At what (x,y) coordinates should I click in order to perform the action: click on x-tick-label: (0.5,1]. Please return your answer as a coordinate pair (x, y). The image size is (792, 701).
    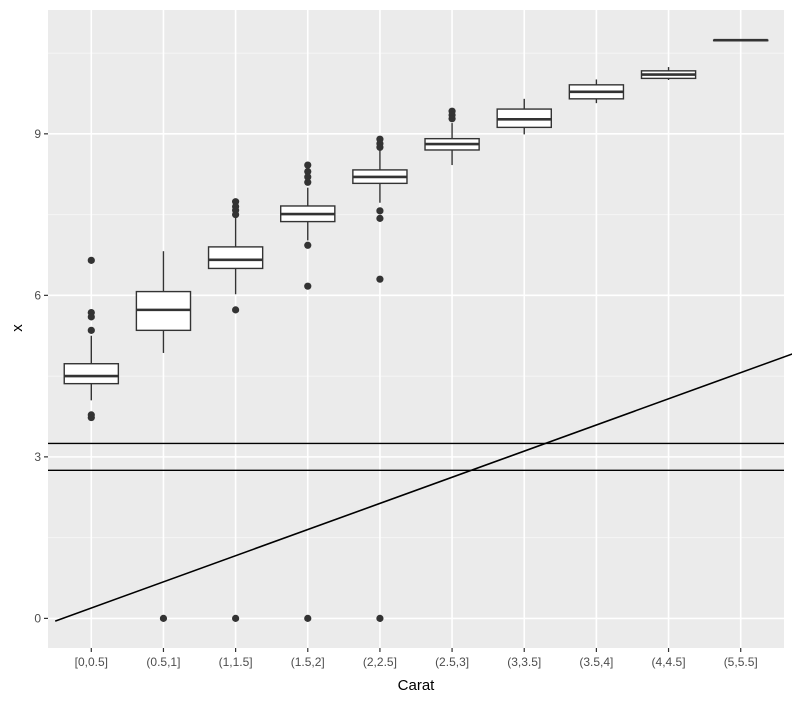
    Looking at the image, I should click on (163, 662).